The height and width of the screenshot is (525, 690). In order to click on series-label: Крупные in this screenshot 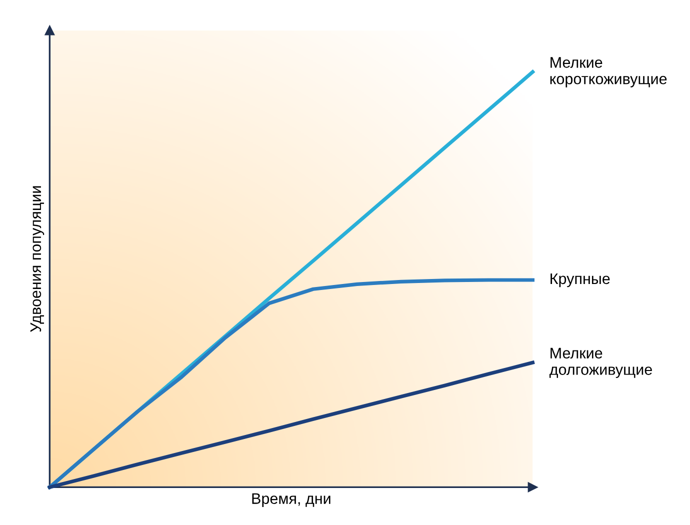, I will do `click(580, 280)`.